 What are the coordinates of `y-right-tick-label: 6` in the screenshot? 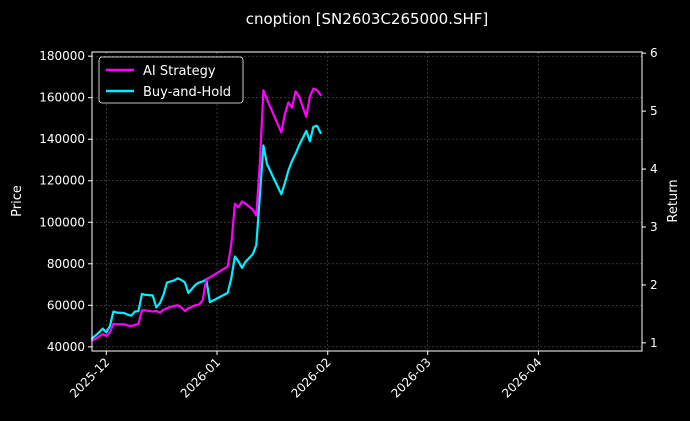 It's located at (654, 53).